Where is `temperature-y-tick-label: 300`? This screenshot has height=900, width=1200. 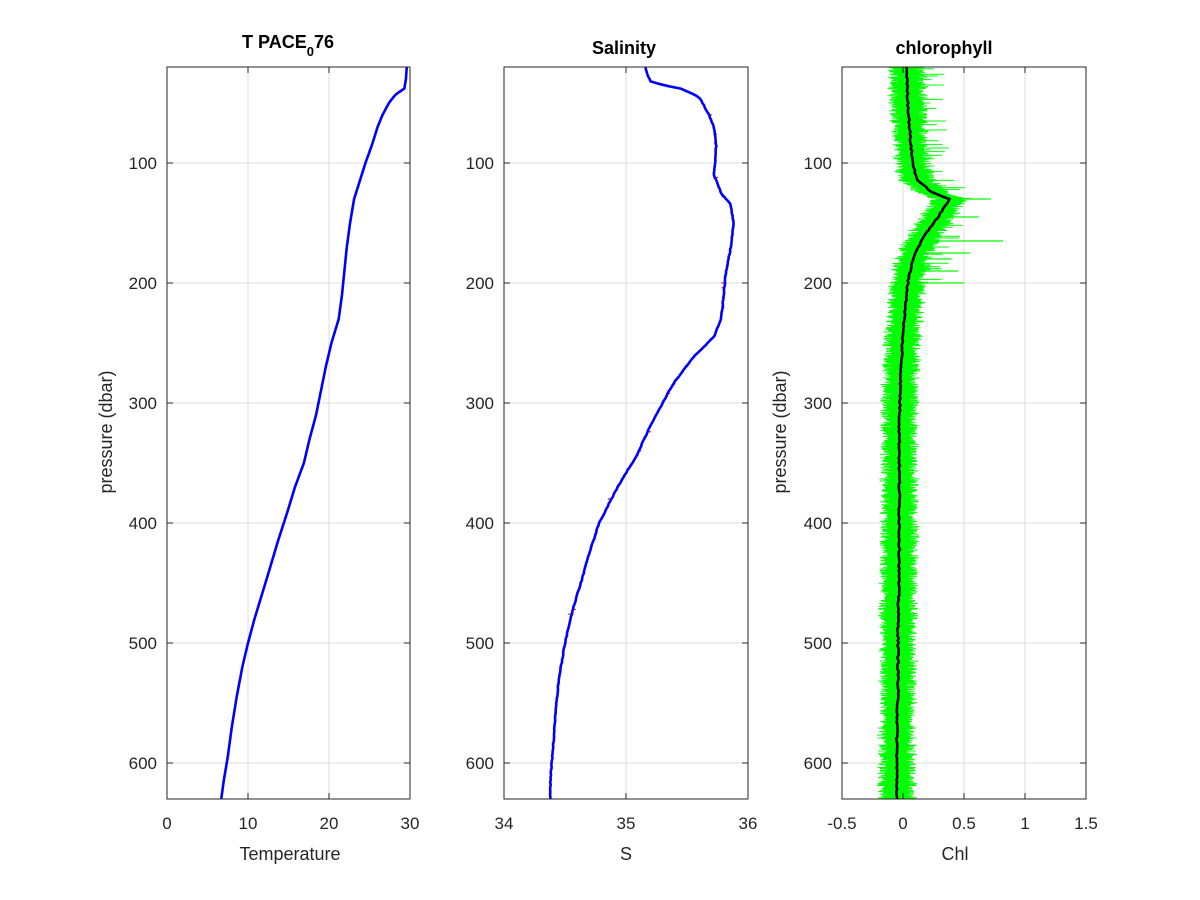 temperature-y-tick-label: 300 is located at coordinates (143, 403).